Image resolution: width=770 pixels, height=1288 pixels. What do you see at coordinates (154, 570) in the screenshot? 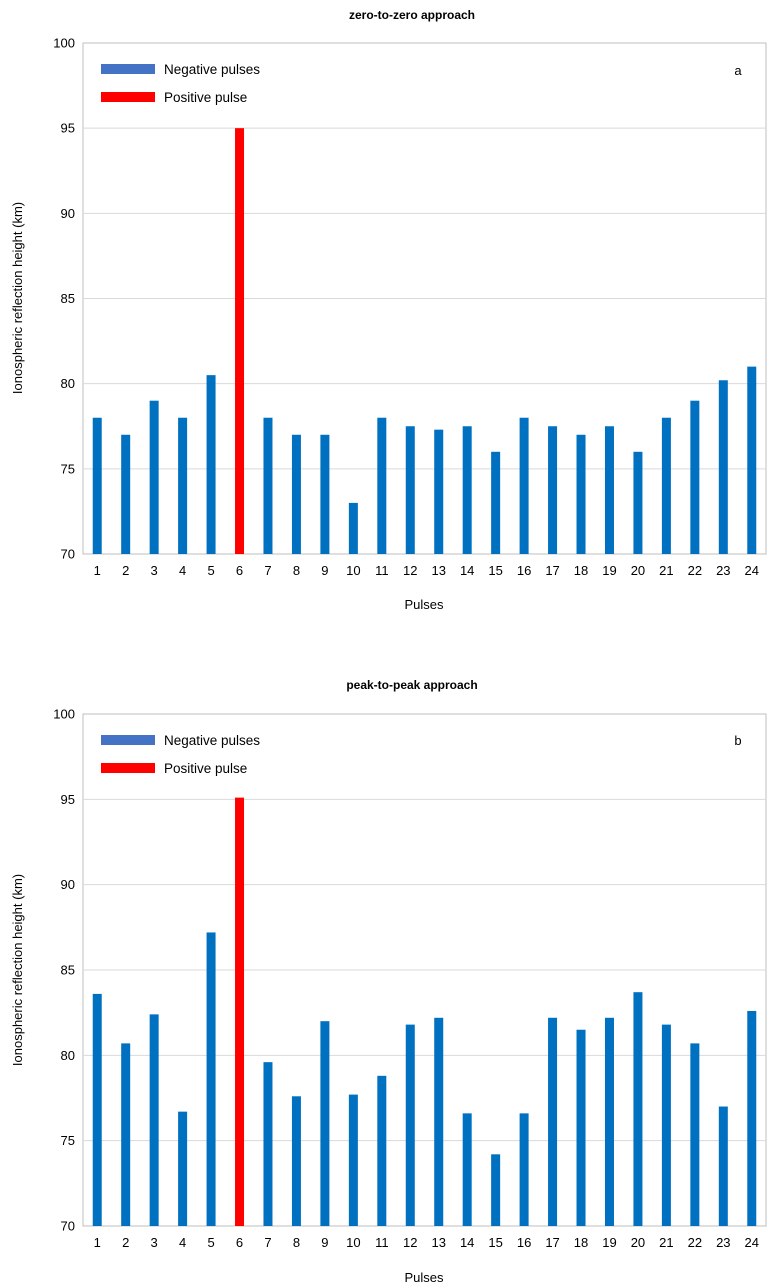
I see `chart-a-x-tick-label: 3` at bounding box center [154, 570].